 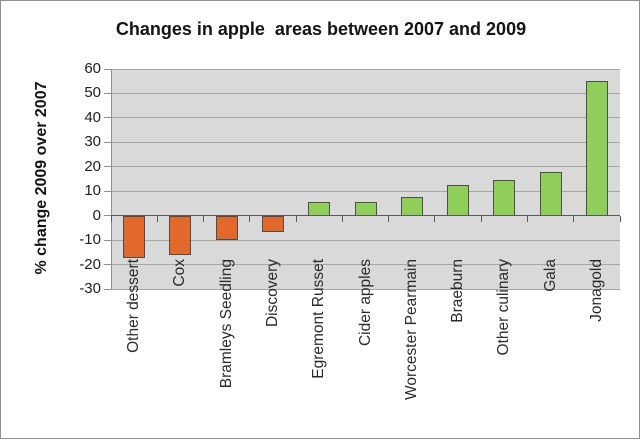 I want to click on y-tick-label: -30, so click(x=90, y=288).